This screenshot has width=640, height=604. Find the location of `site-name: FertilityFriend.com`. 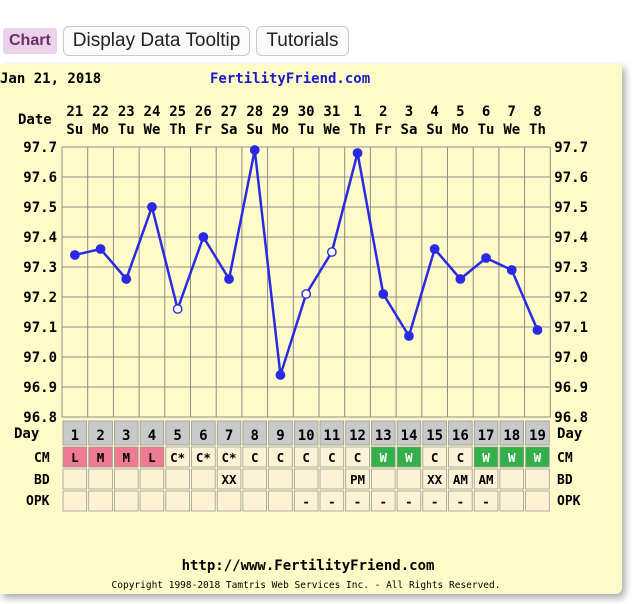

site-name: FertilityFriend.com is located at coordinates (290, 79).